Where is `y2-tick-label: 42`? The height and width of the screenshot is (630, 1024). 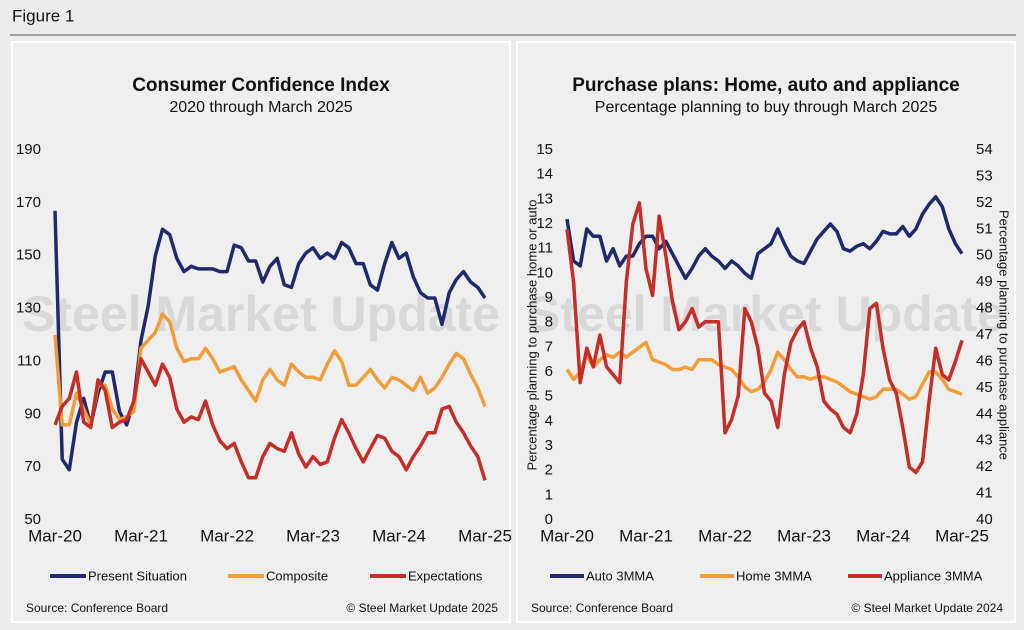
y2-tick-label: 42 is located at coordinates (984, 466).